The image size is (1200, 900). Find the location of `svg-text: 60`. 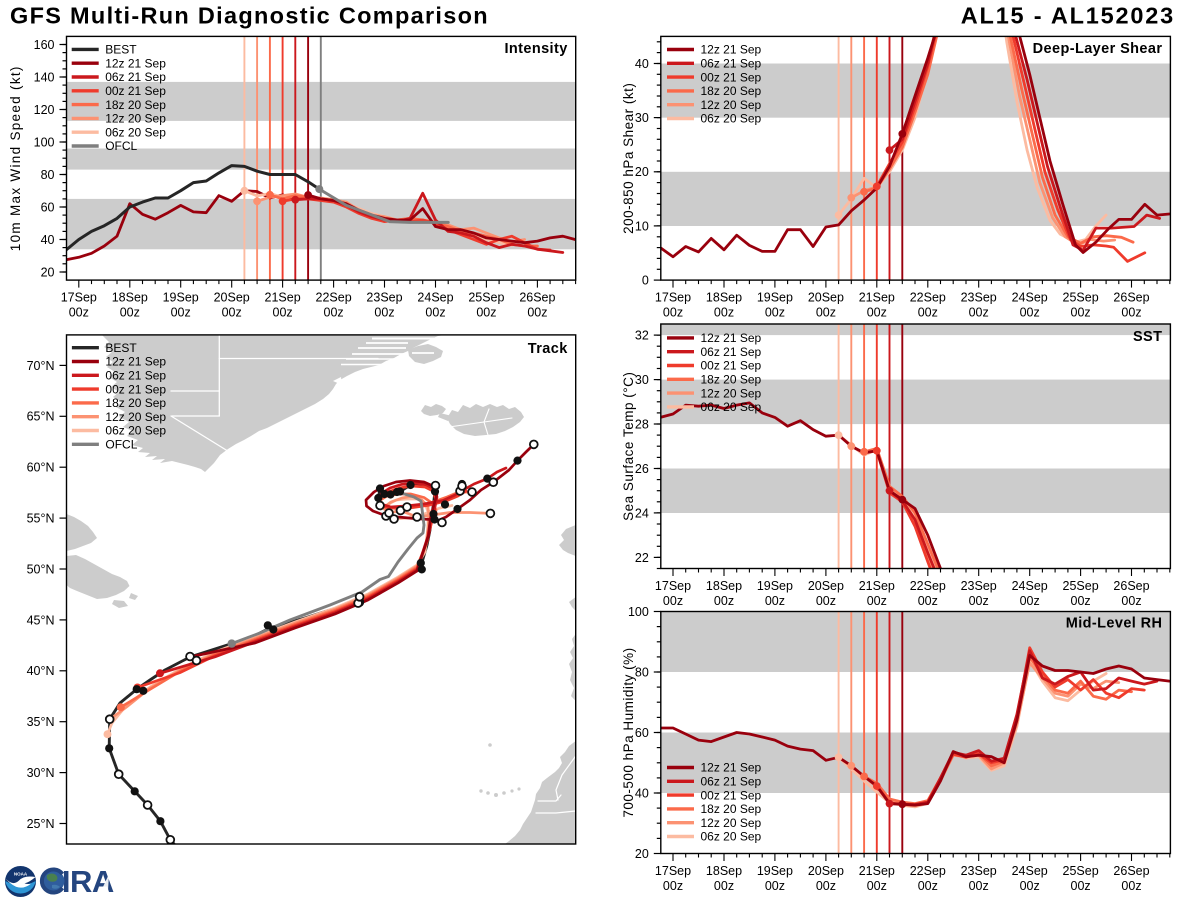

svg-text: 60 is located at coordinates (642, 733).